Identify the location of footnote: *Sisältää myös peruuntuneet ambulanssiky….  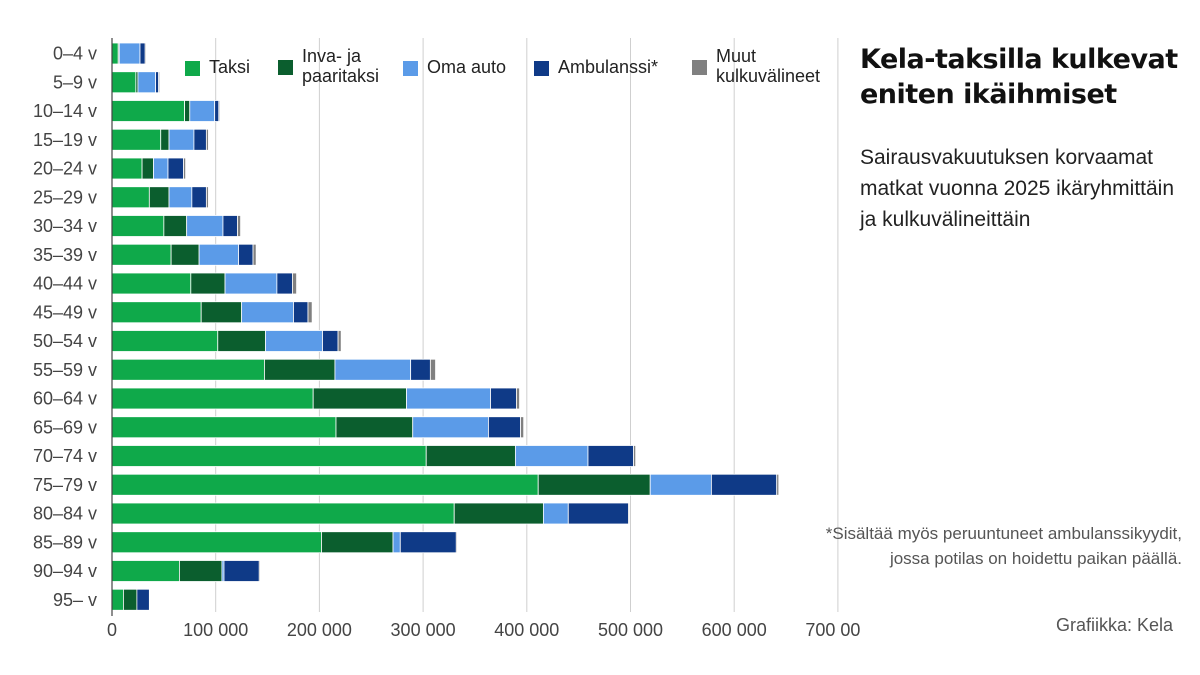
(1003, 546).